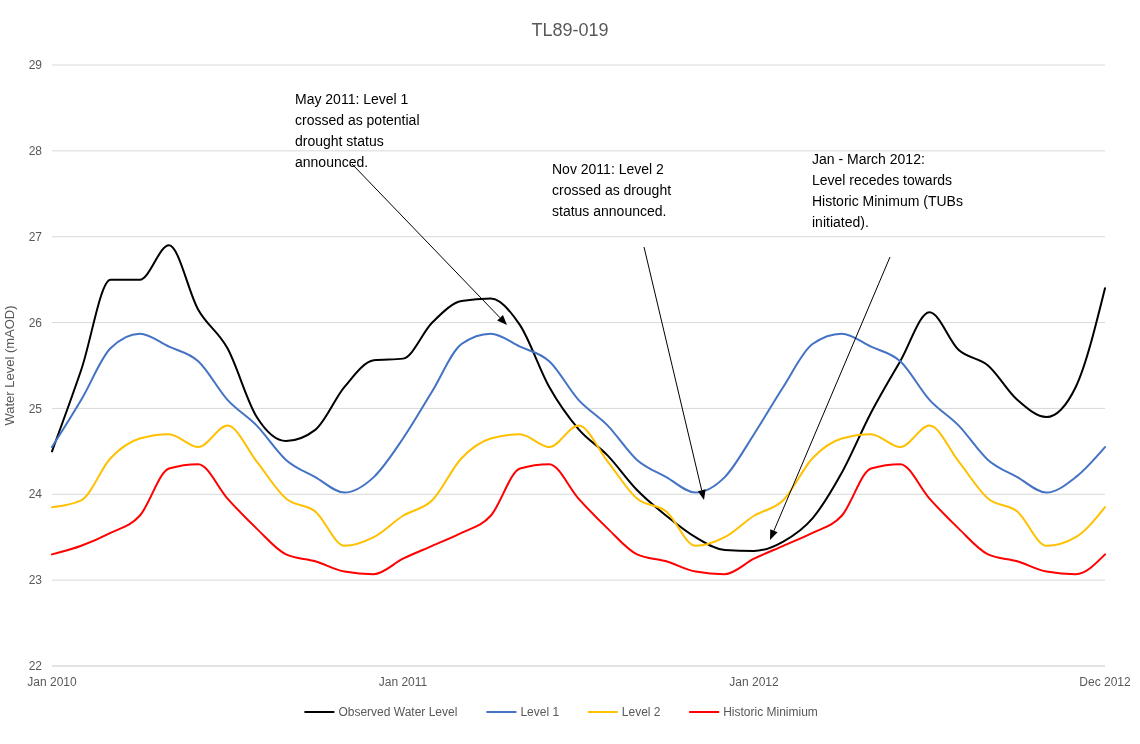 The width and height of the screenshot is (1140, 744). What do you see at coordinates (754, 682) in the screenshot?
I see `x-tick-label: Jan 2012` at bounding box center [754, 682].